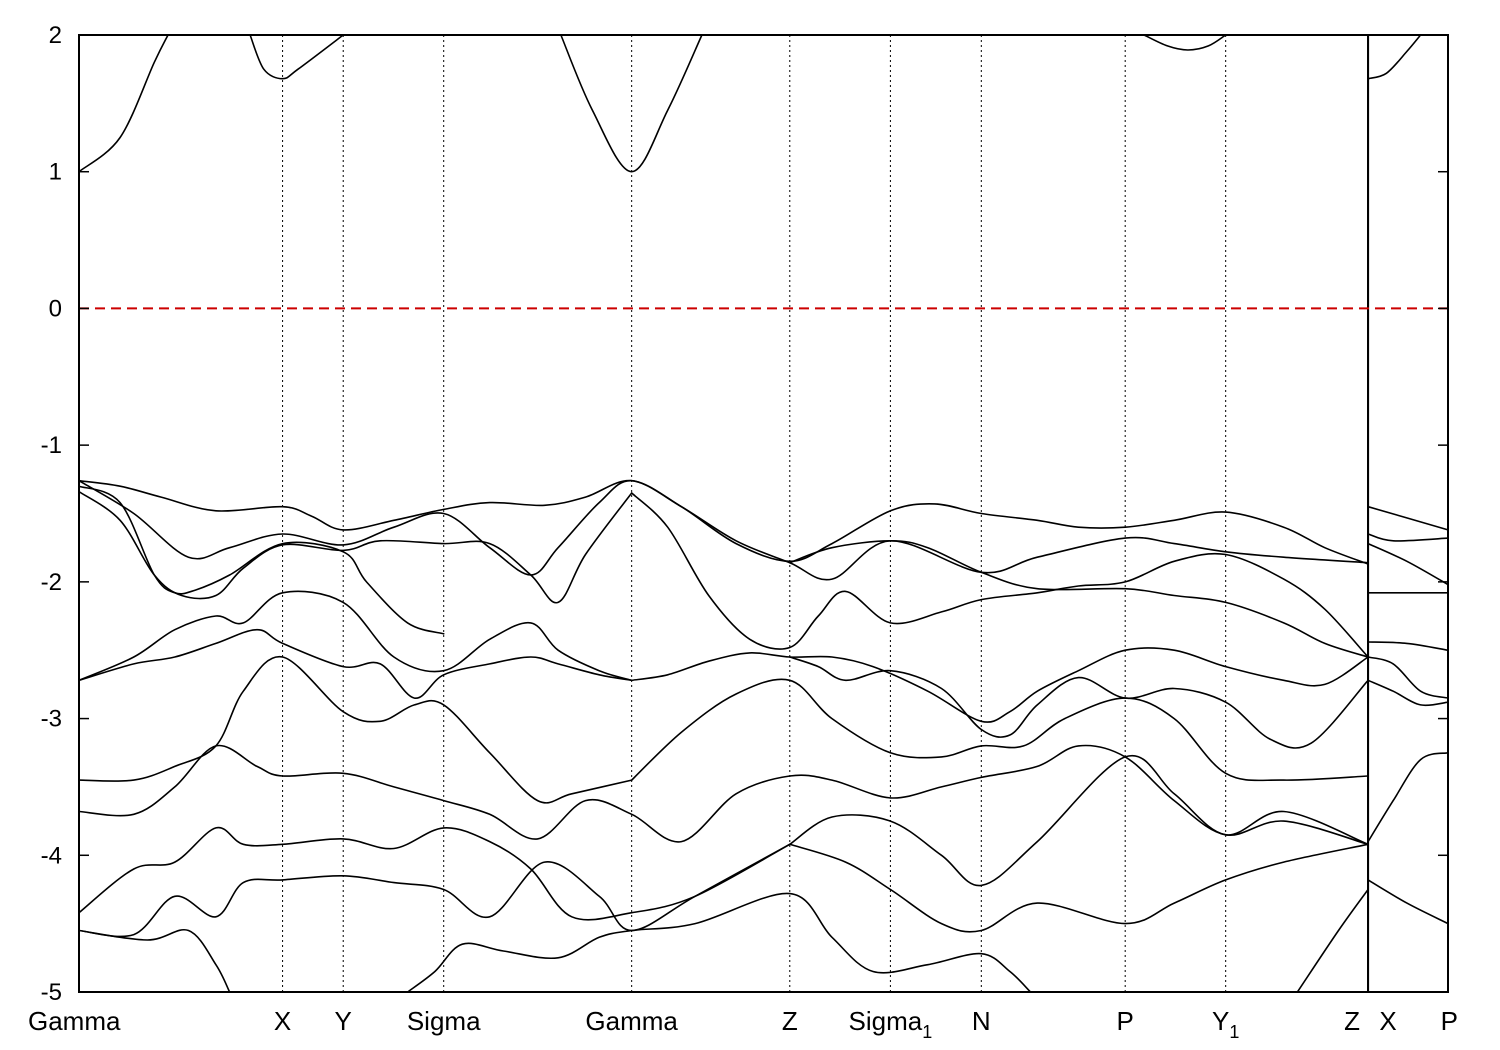  I want to click on y-tick-label: 1, so click(55, 172).